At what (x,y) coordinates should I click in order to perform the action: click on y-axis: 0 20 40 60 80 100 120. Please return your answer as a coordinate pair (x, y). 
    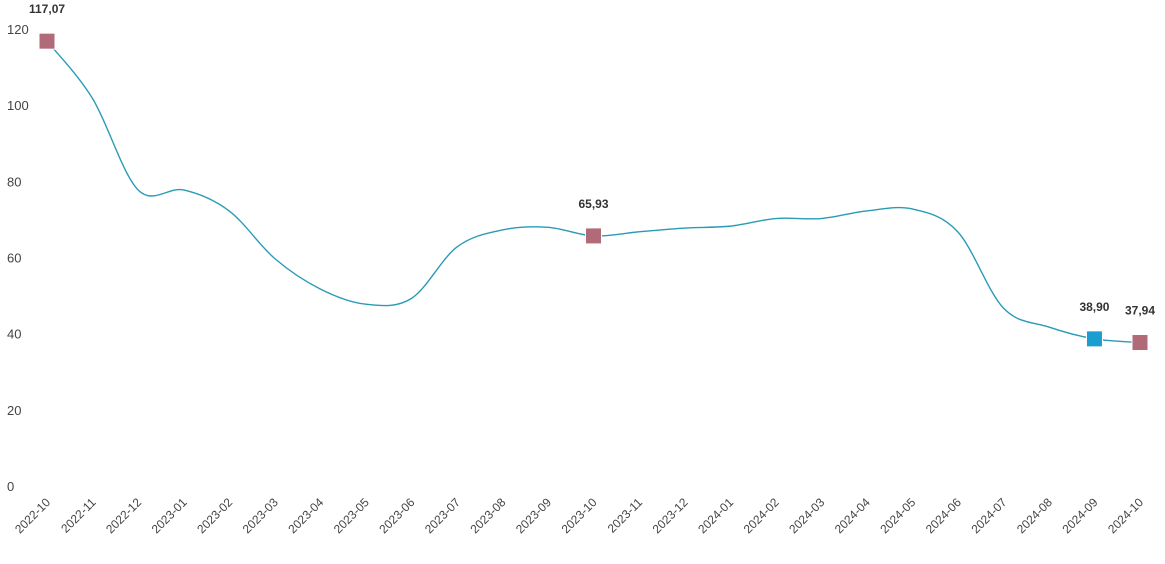
    Looking at the image, I should click on (18, 258).